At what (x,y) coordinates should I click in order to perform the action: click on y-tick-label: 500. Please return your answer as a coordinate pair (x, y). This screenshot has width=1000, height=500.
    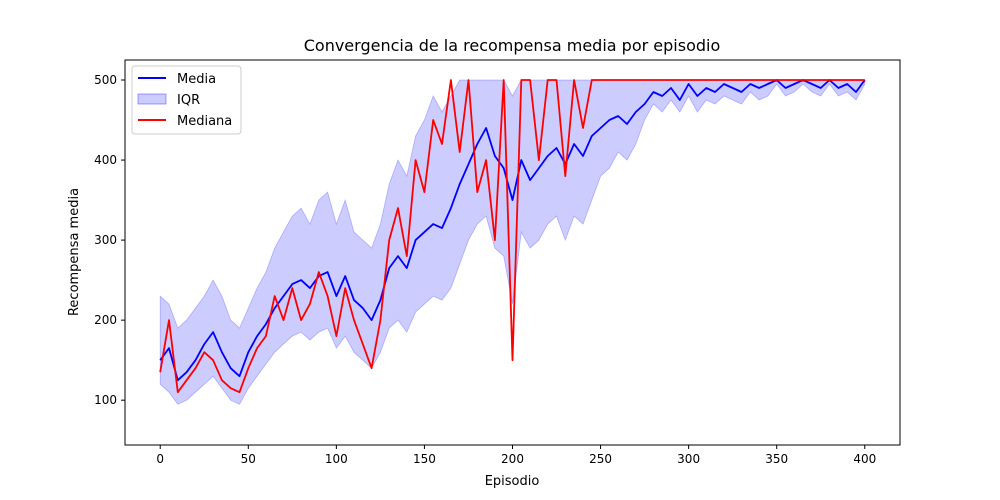
    Looking at the image, I should click on (105, 80).